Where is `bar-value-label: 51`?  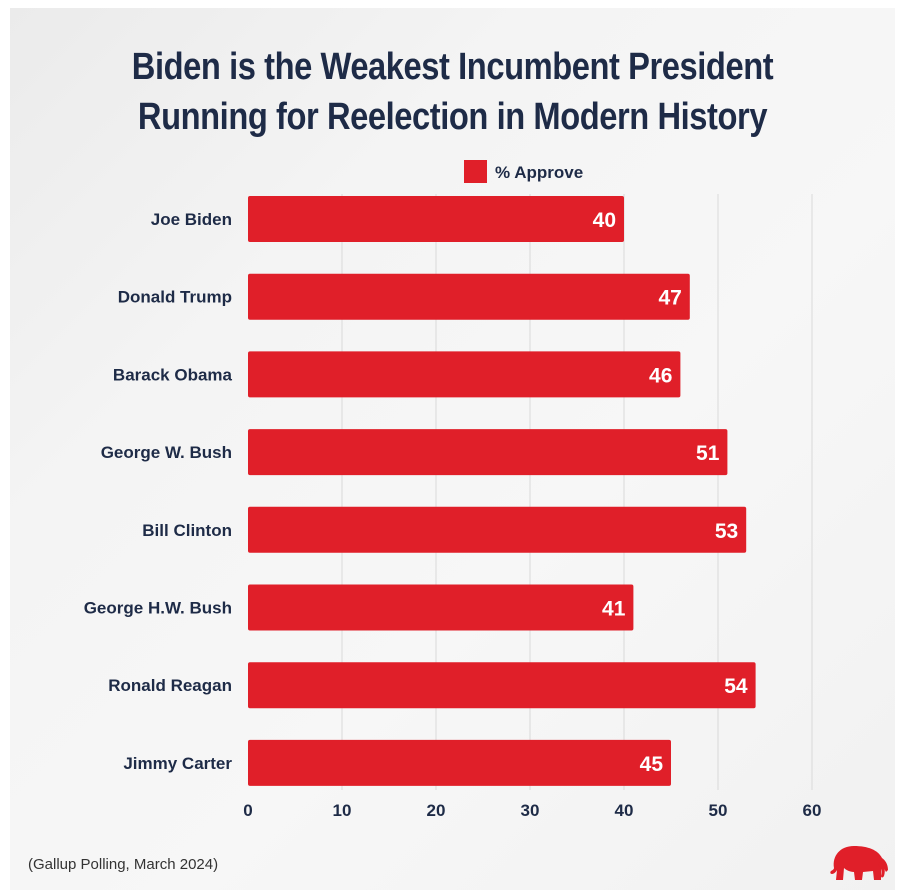 bar-value-label: 51 is located at coordinates (708, 453).